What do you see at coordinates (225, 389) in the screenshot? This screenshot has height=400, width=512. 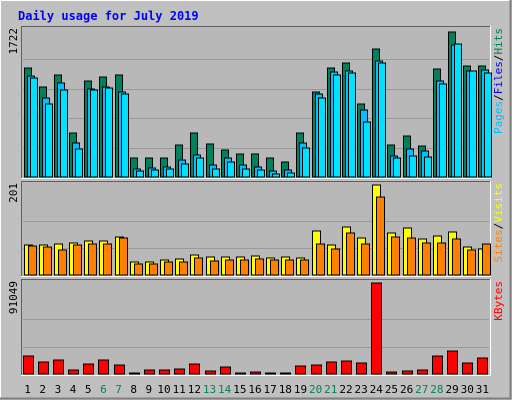 I see `day-label: 14` at bounding box center [225, 389].